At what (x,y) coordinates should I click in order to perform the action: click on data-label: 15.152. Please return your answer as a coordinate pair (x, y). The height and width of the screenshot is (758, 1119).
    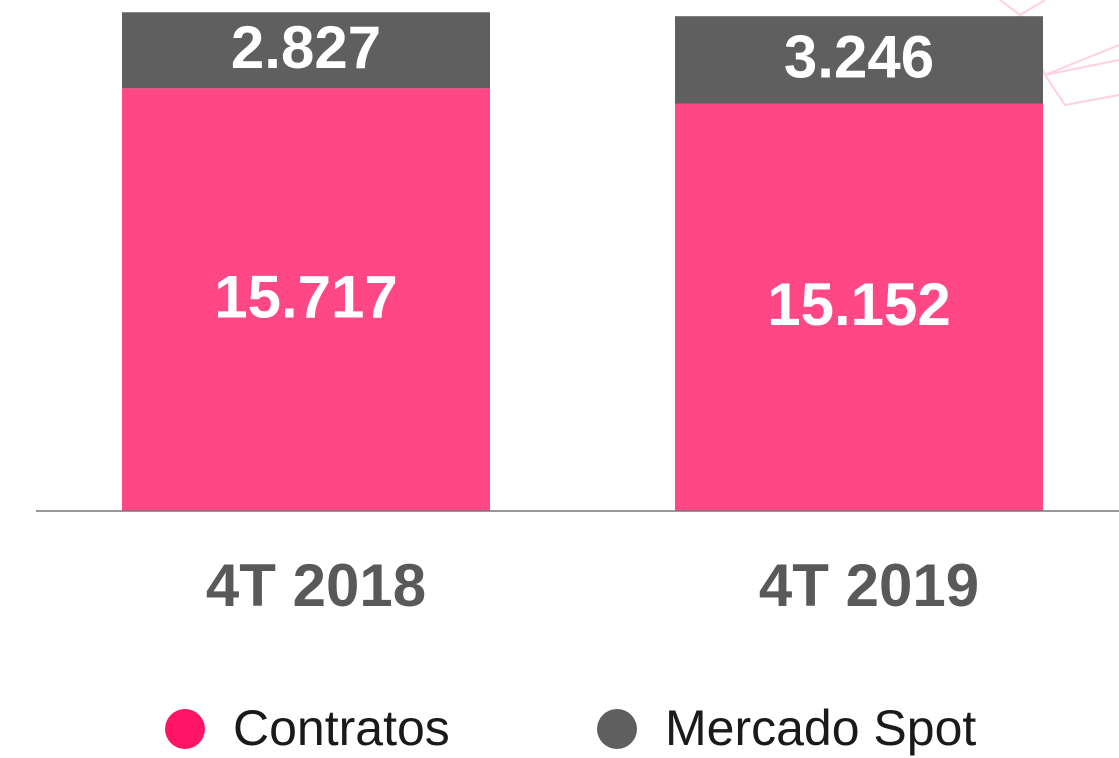
    Looking at the image, I should click on (859, 304).